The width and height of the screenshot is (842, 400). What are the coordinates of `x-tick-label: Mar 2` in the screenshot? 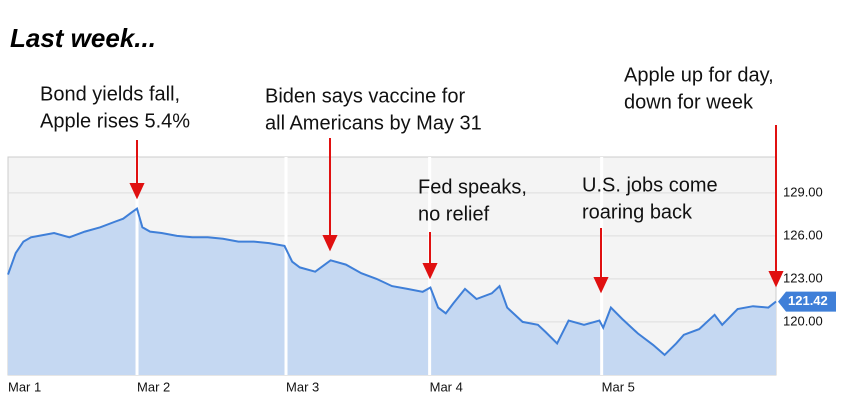 It's located at (153, 386).